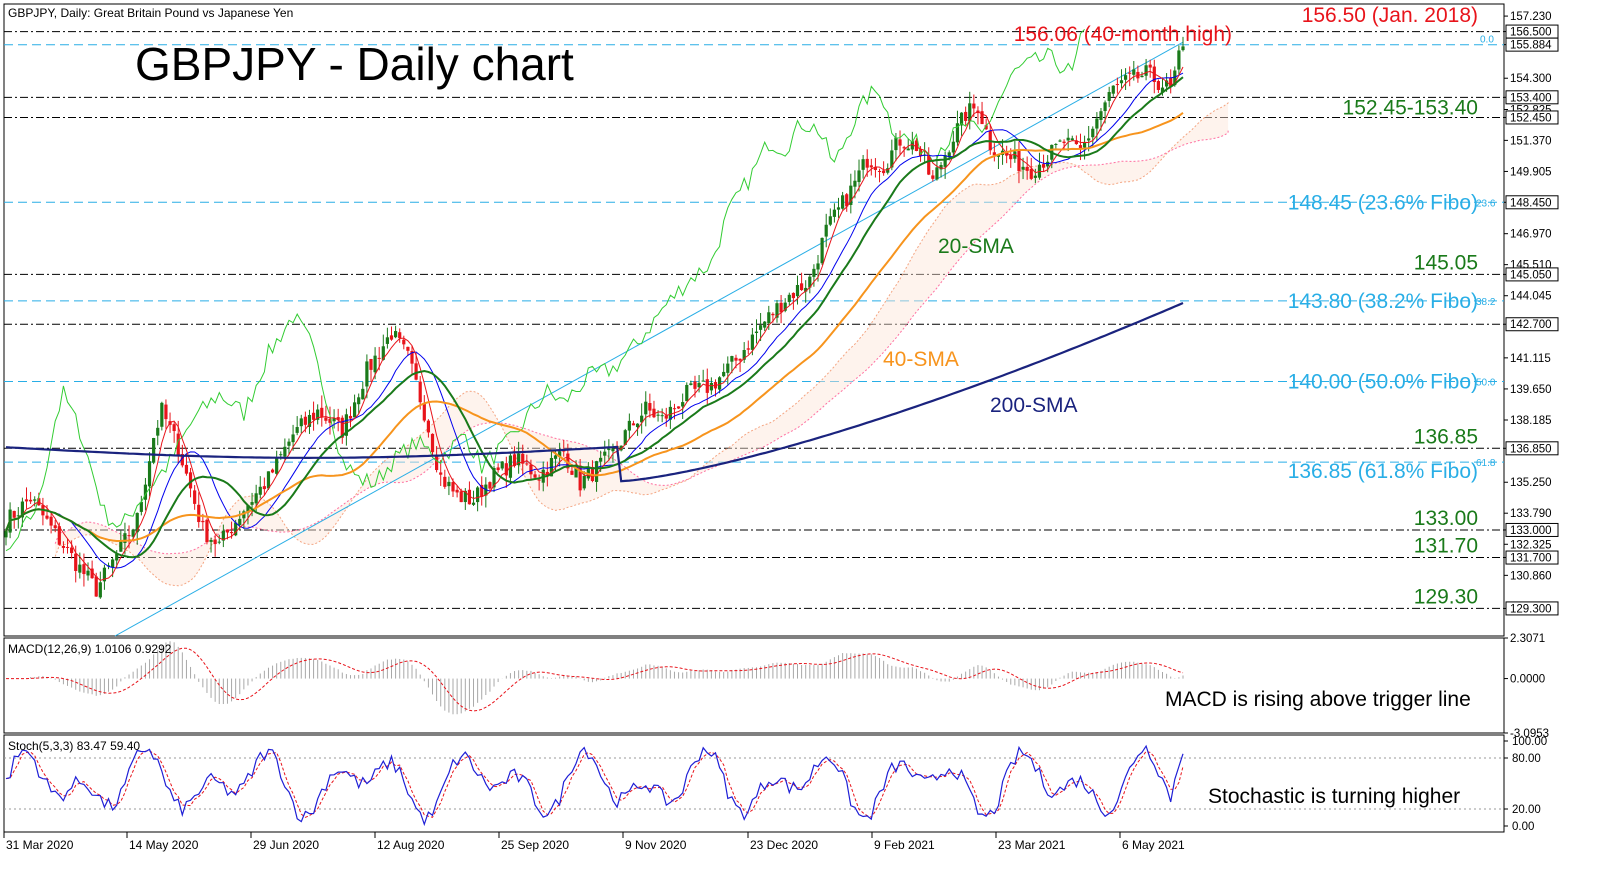 The height and width of the screenshot is (877, 1607). What do you see at coordinates (656, 845) in the screenshot?
I see `x-tick-label: 9 Nov 2020` at bounding box center [656, 845].